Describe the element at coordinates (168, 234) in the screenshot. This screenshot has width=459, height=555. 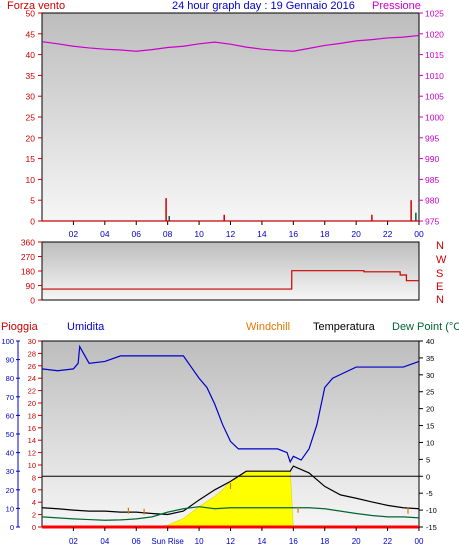
I see `x-tick-label: 08` at that location.